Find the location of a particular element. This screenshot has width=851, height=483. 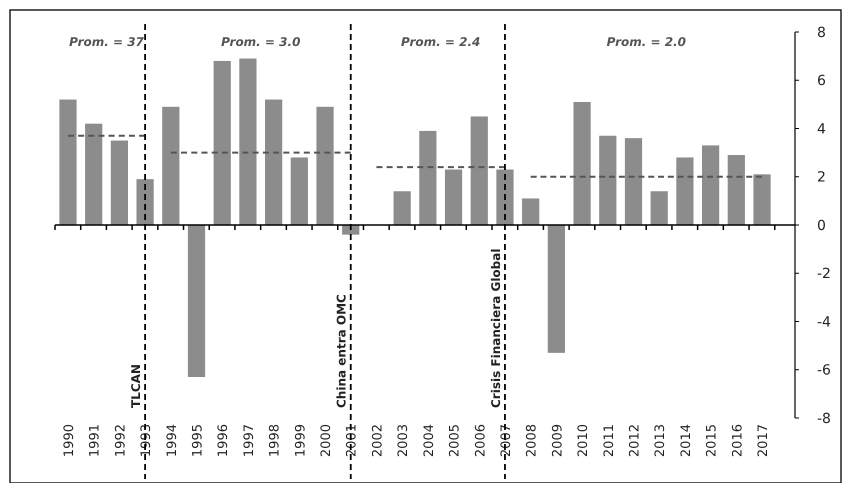

y-tick-label: 4 is located at coordinates (821, 129).